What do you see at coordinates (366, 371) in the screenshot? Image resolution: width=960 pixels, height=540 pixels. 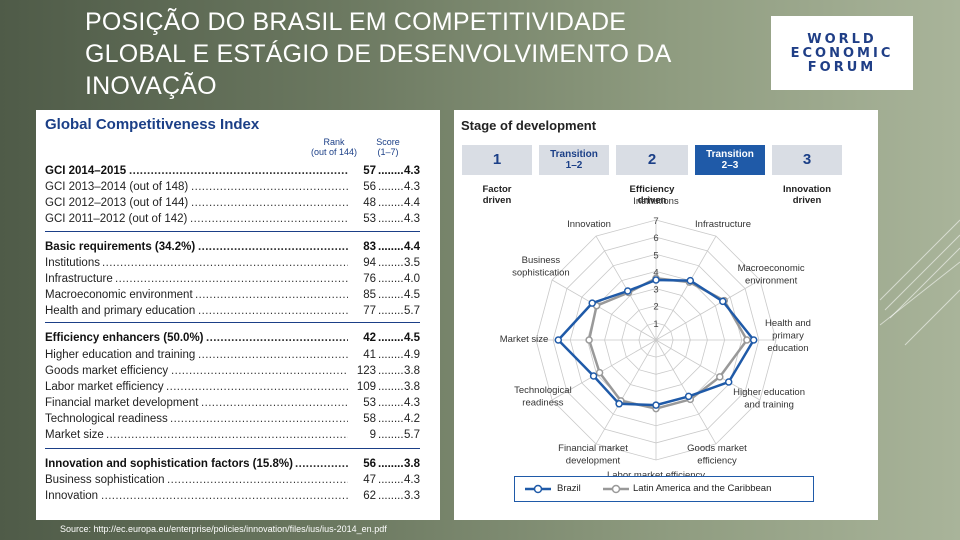 I see `row-rank: 123` at bounding box center [366, 371].